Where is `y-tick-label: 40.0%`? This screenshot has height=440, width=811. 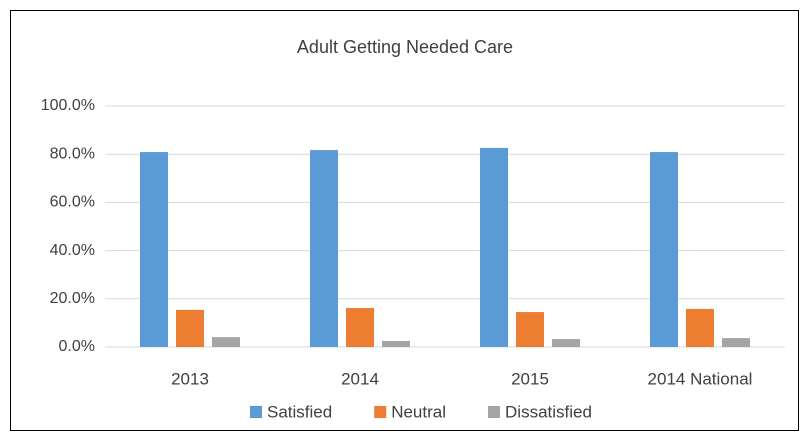 y-tick-label: 40.0% is located at coordinates (72, 250).